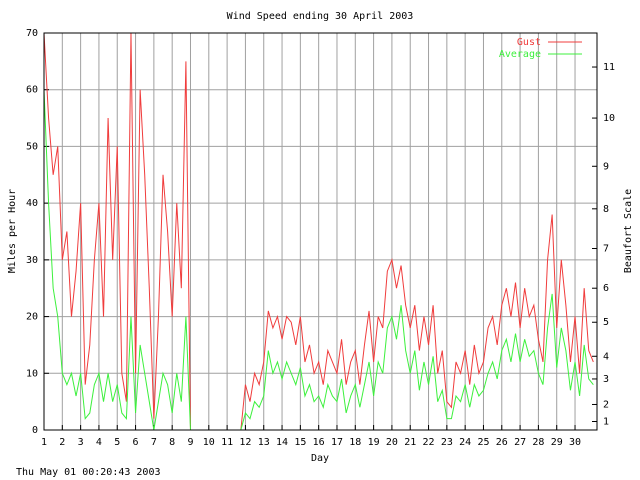 This screenshot has height=480, width=640. Describe the element at coordinates (44, 442) in the screenshot. I see `x-tick-label: 1` at that location.